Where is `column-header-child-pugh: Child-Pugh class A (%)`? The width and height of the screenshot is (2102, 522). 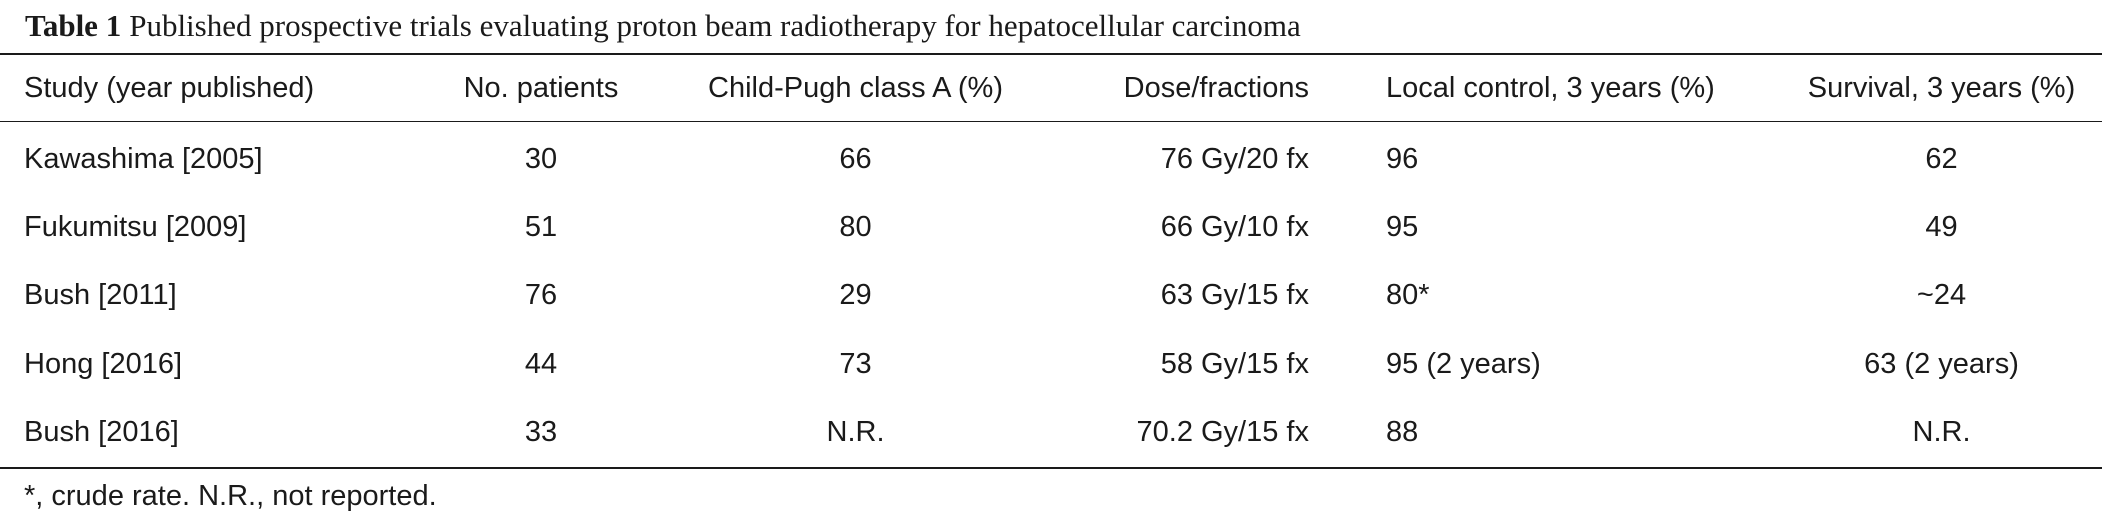 column-header-child-pugh: Child-Pugh class A (%) is located at coordinates (855, 88).